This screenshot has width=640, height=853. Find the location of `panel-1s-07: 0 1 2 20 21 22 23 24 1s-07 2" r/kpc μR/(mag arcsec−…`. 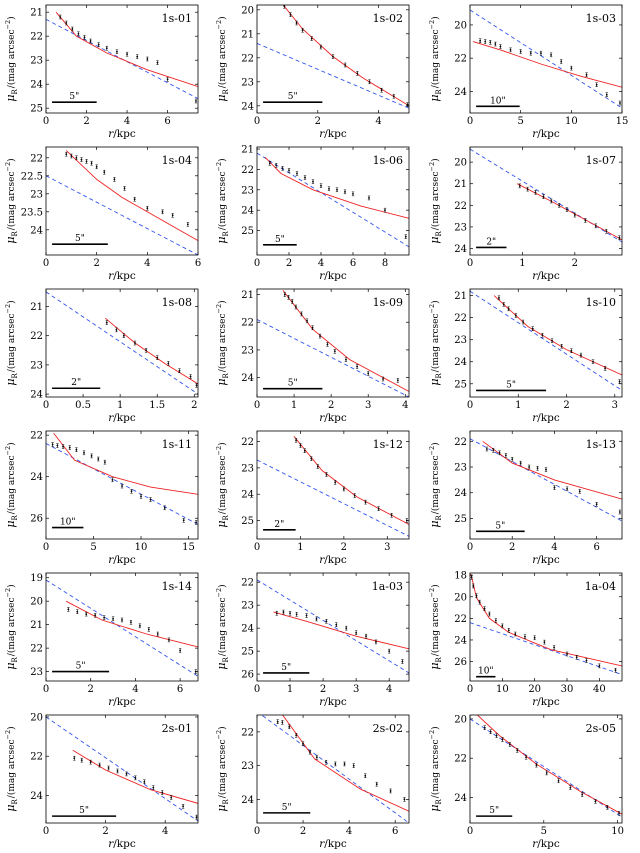

panel-1s-07: 0 1 2 20 21 22 23 24 1s-07 2" r/kpc μR/(mag arcsec−… is located at coordinates (525, 214).